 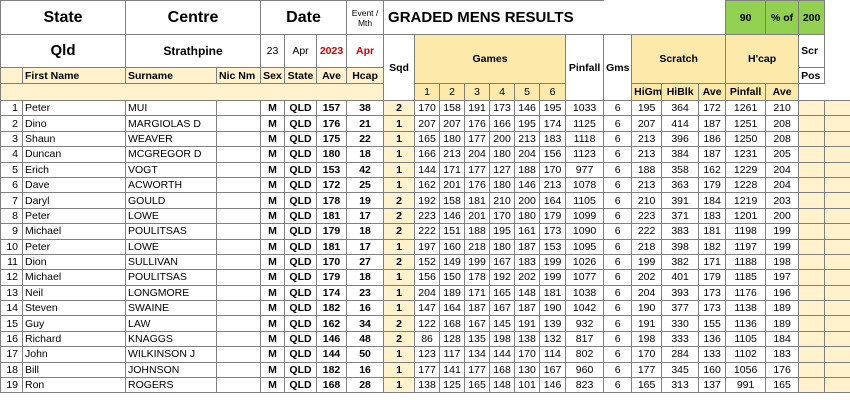 I want to click on average-cell: 181, so click(x=331, y=216).